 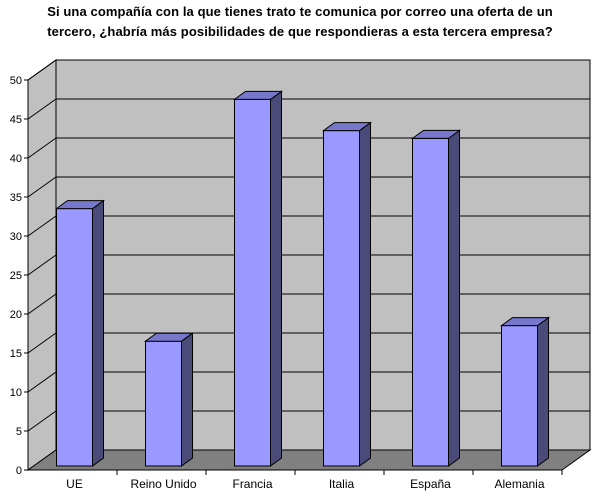 I want to click on y-tick-label: 10, so click(x=16, y=393).